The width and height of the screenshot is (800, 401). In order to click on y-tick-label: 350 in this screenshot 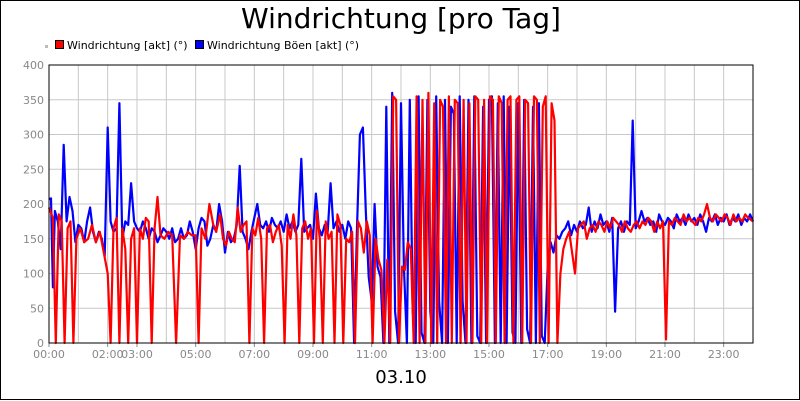, I will do `click(33, 100)`.